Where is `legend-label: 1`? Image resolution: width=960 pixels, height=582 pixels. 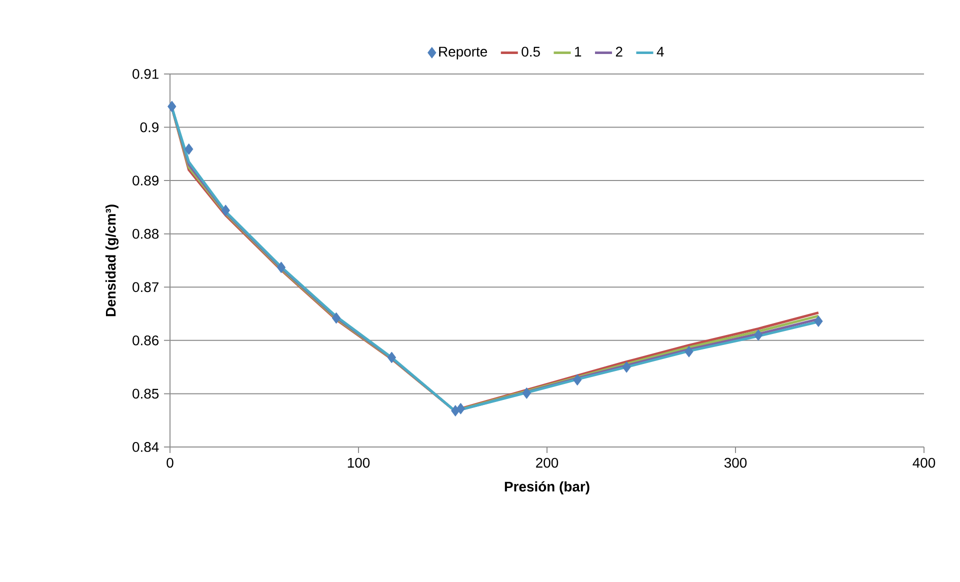 legend-label: 1 is located at coordinates (578, 51).